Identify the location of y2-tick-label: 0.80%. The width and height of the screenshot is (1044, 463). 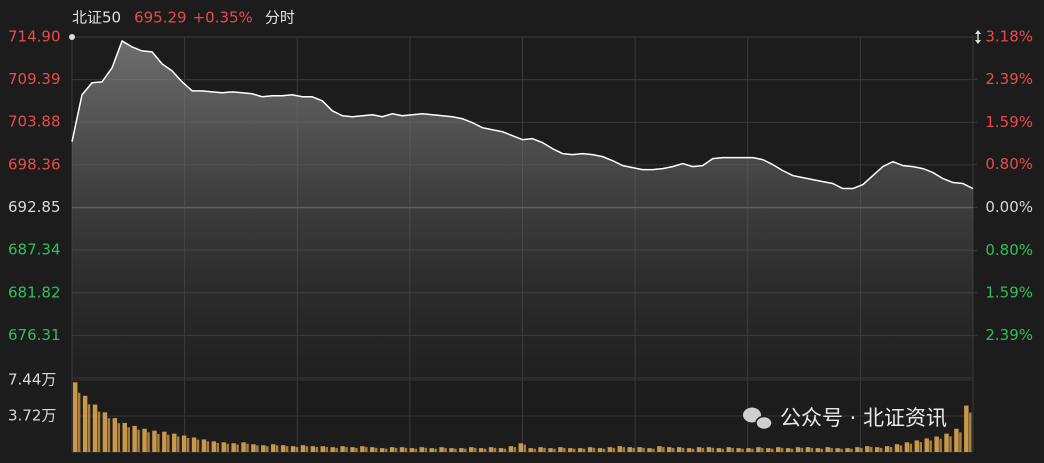
(1009, 164).